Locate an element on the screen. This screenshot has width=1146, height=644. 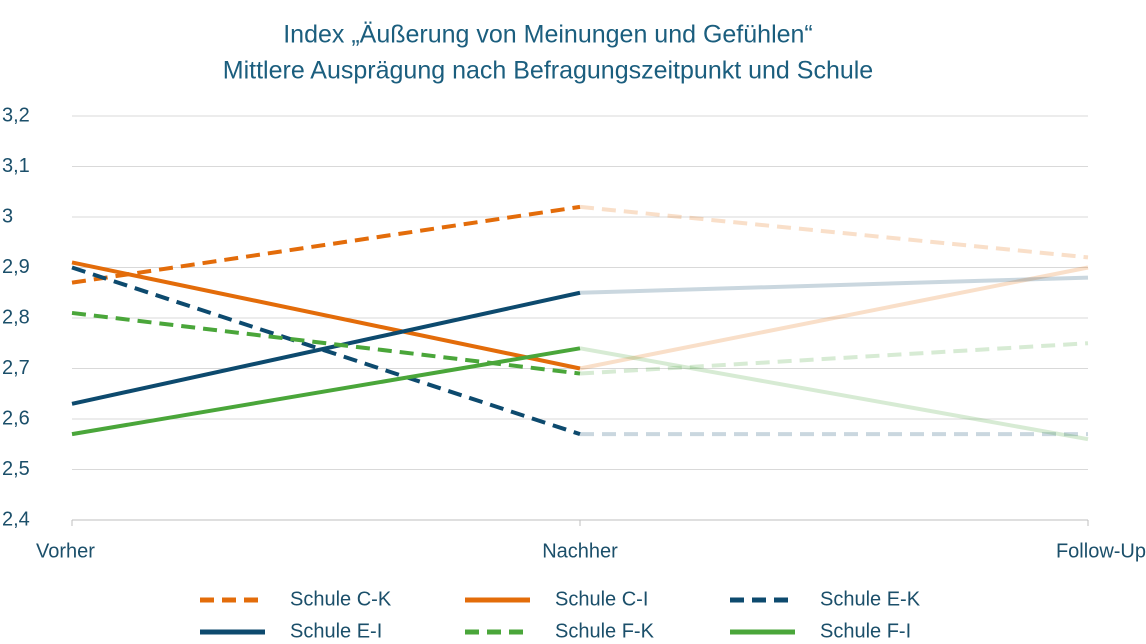
legend-label: Schule C-I is located at coordinates (601, 599).